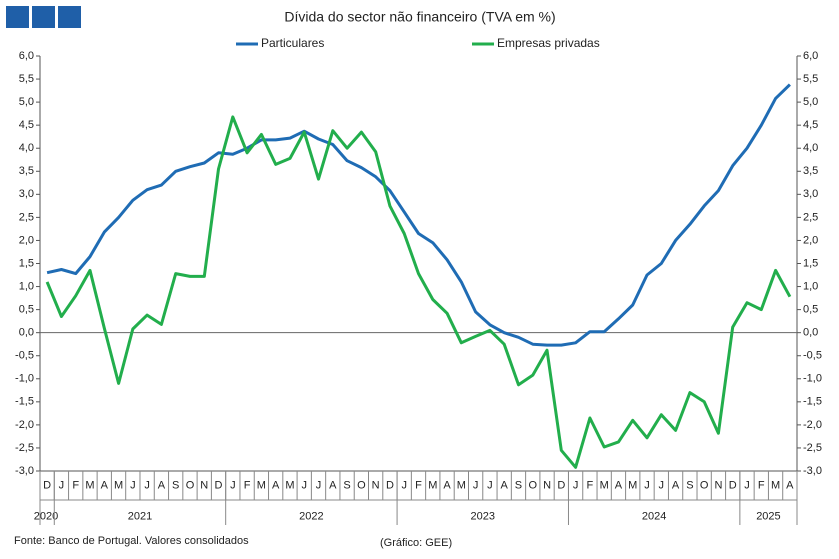 The height and width of the screenshot is (559, 839). I want to click on y2-tick-label: -3,0, so click(812, 471).